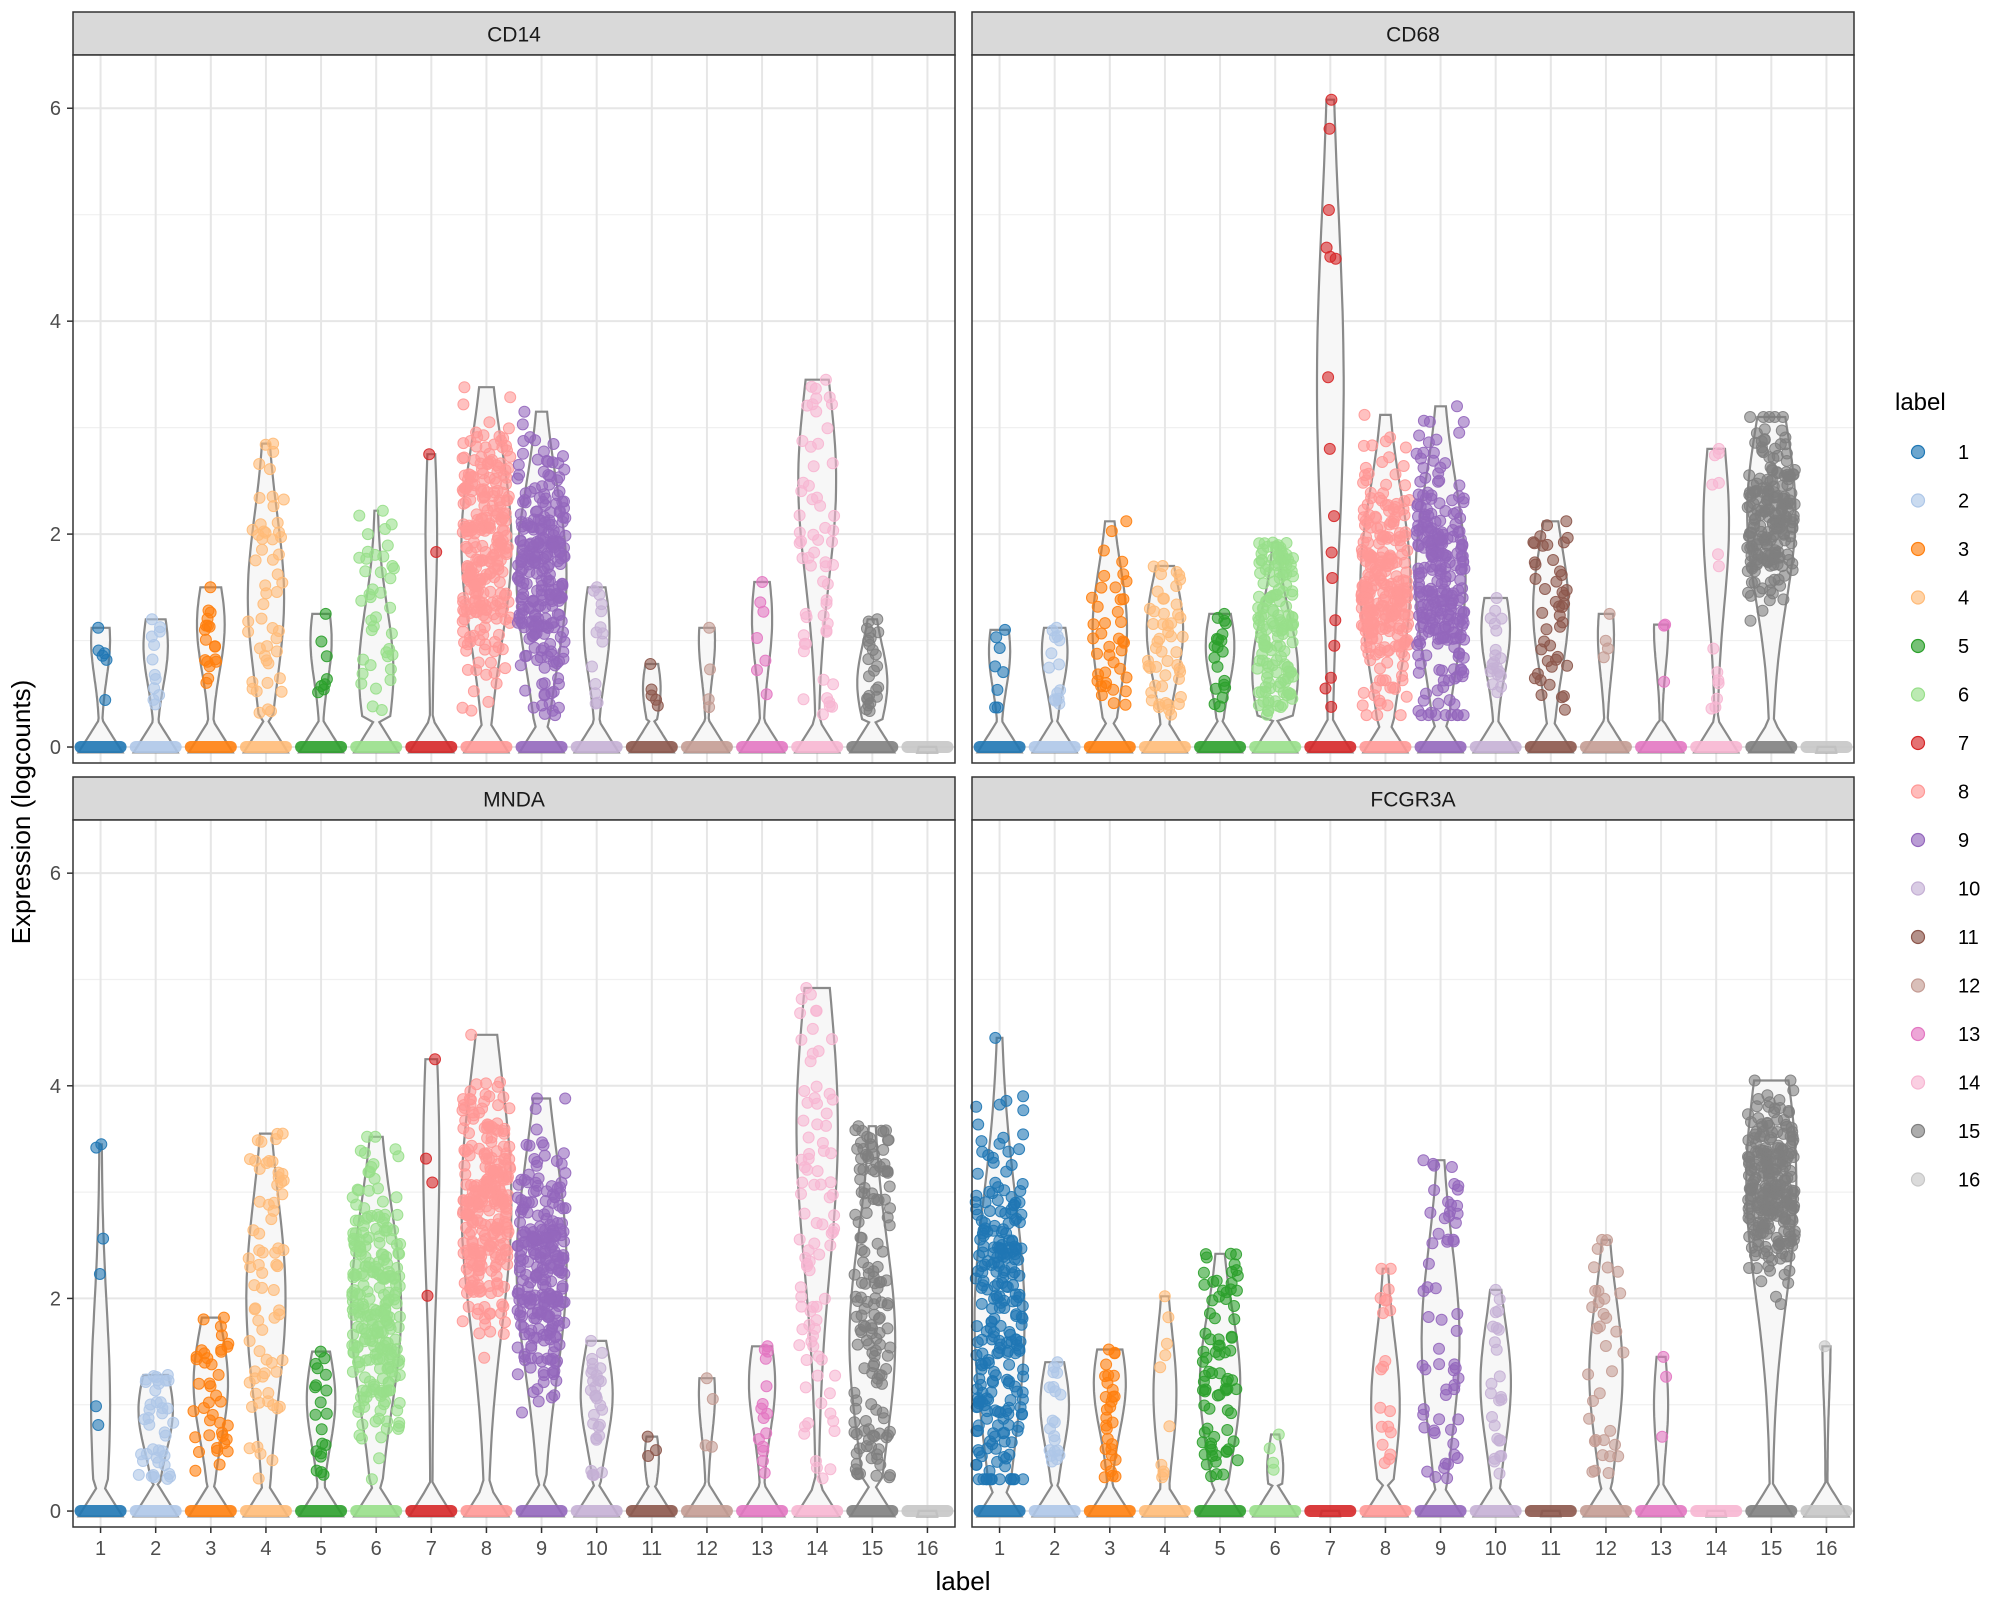 This screenshot has height=1605, width=2000. What do you see at coordinates (55, 1087) in the screenshot?
I see `y-tick-label: 4` at bounding box center [55, 1087].